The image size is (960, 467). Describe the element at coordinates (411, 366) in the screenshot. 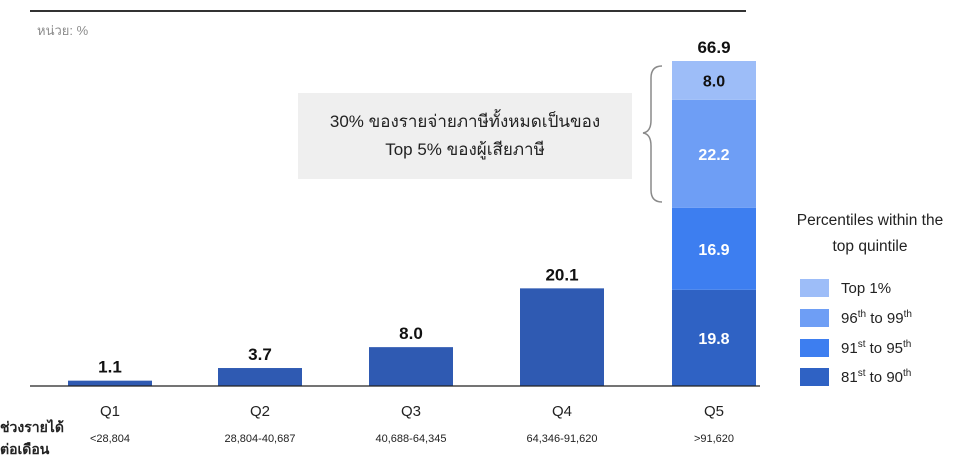

I see `bar-q3` at that location.